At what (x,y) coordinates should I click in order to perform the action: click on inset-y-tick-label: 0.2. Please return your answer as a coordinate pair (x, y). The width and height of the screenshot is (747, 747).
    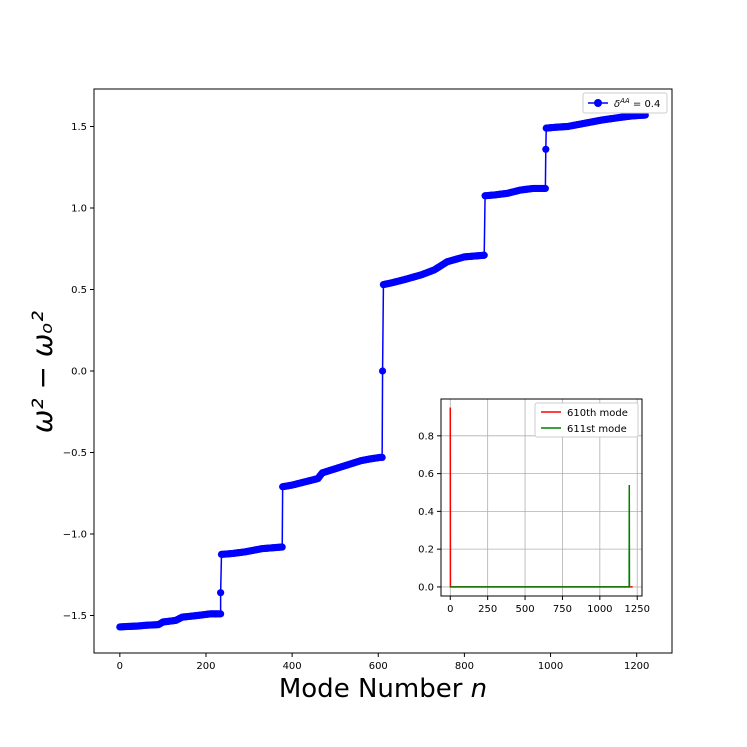
    Looking at the image, I should click on (426, 550).